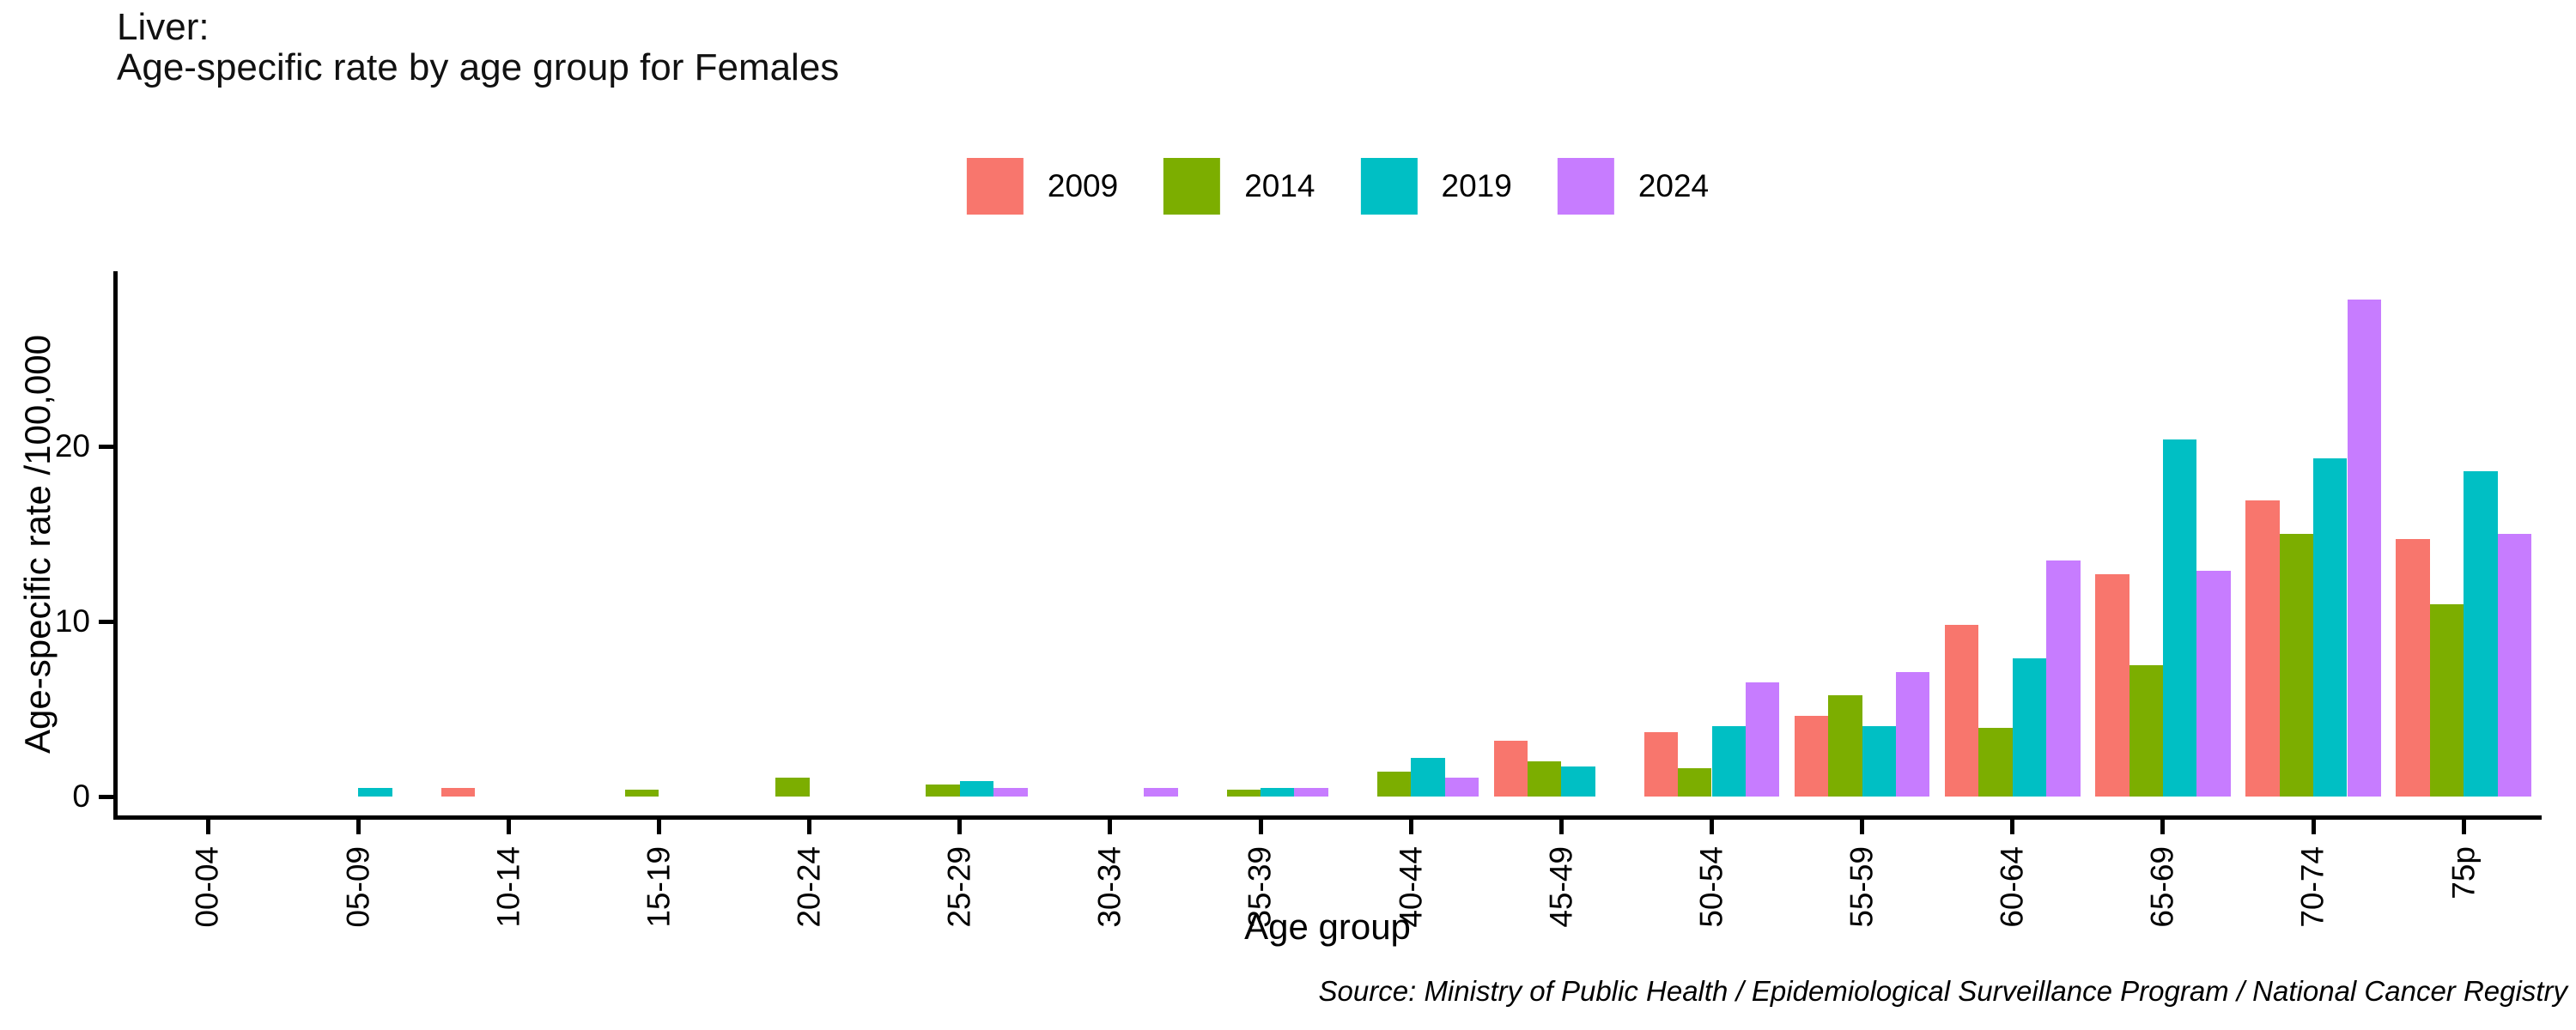 Image resolution: width=2576 pixels, height=1030 pixels. Describe the element at coordinates (1561, 887) in the screenshot. I see `x-tick-label-45-49: 45-49` at that location.